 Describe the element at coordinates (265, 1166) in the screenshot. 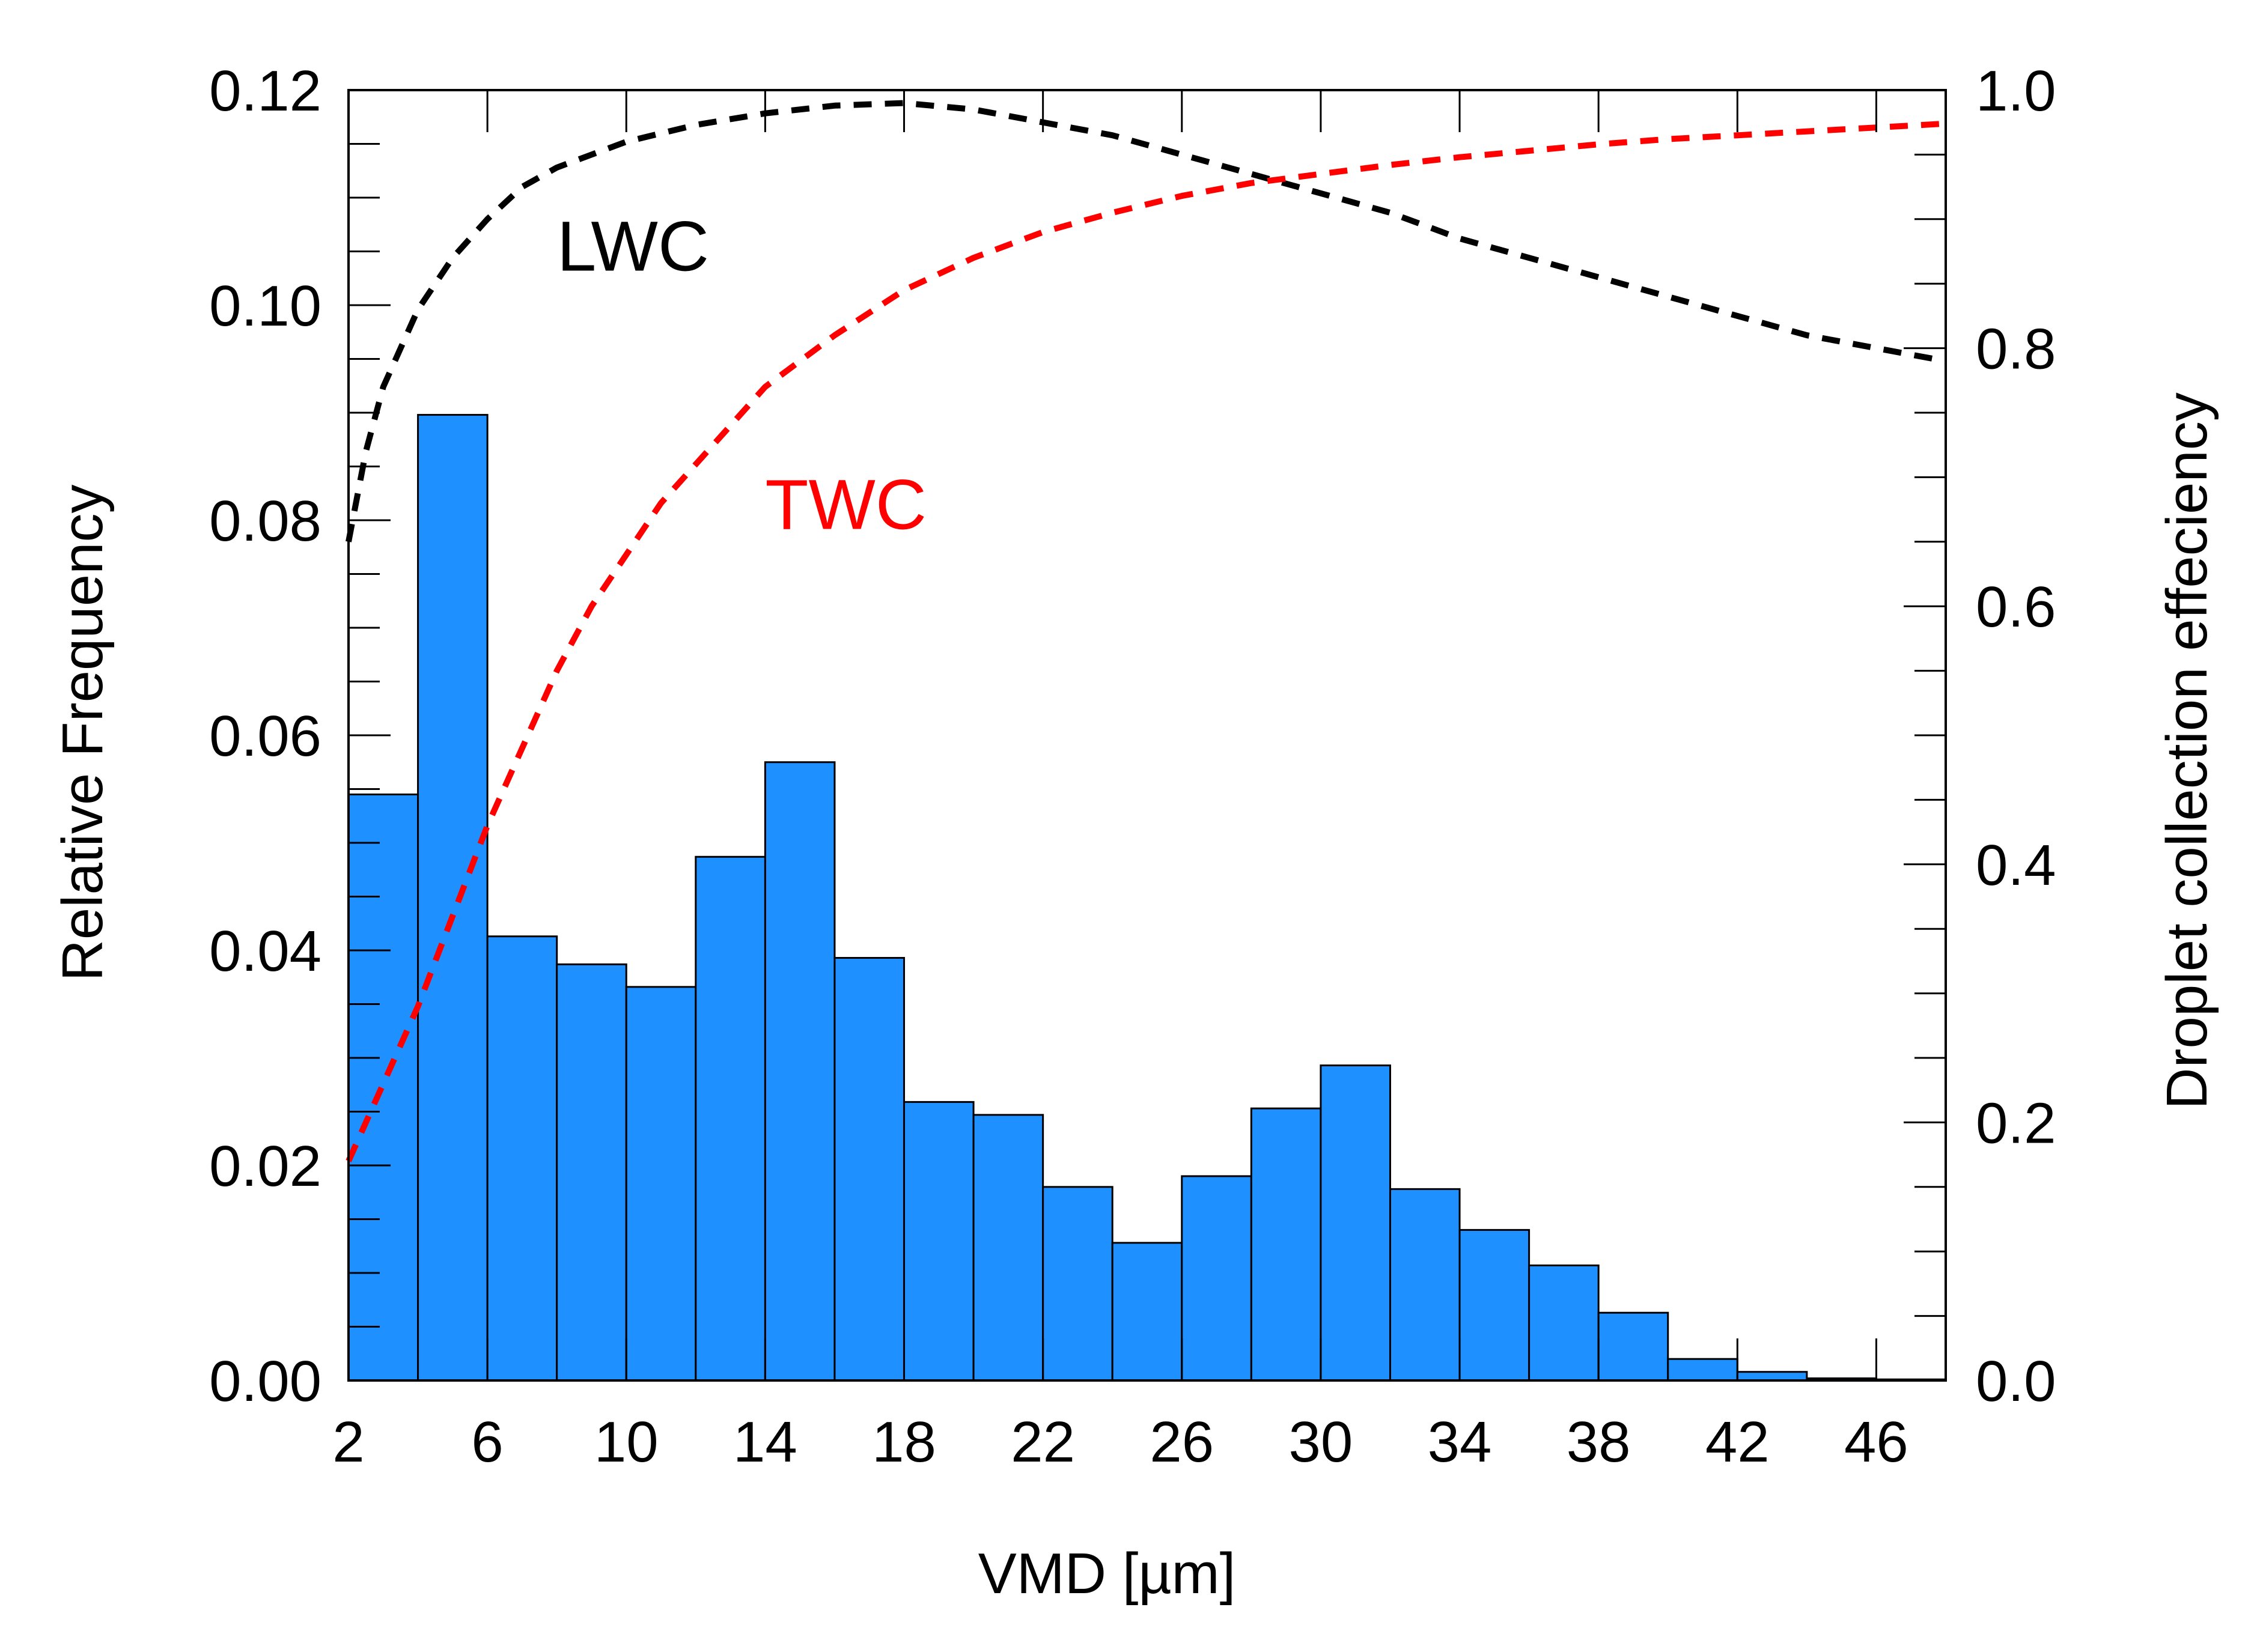

I see `y-tick-label: 0.02` at that location.